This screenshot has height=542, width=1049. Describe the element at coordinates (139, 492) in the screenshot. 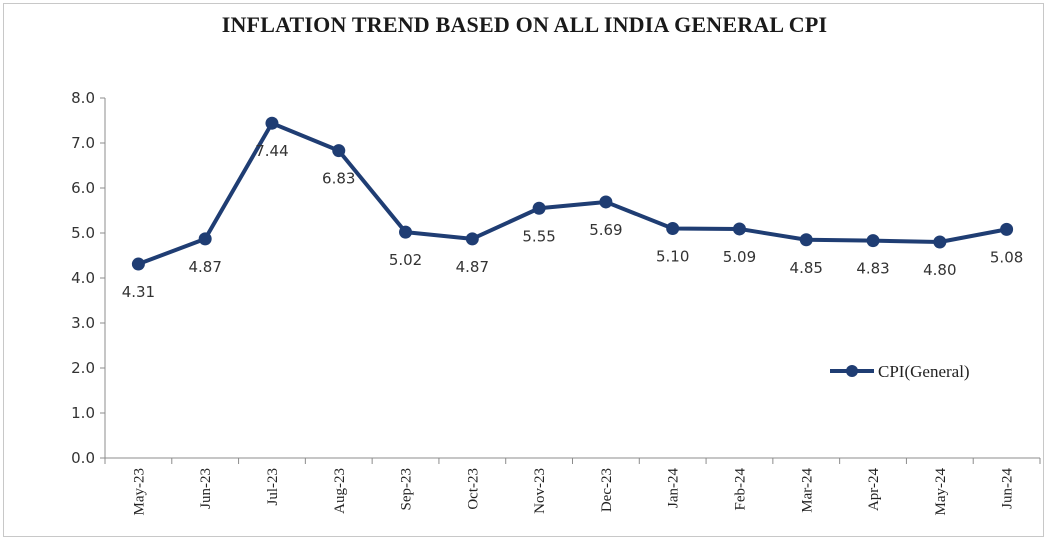

I see `x-tick-label: May-23` at that location.